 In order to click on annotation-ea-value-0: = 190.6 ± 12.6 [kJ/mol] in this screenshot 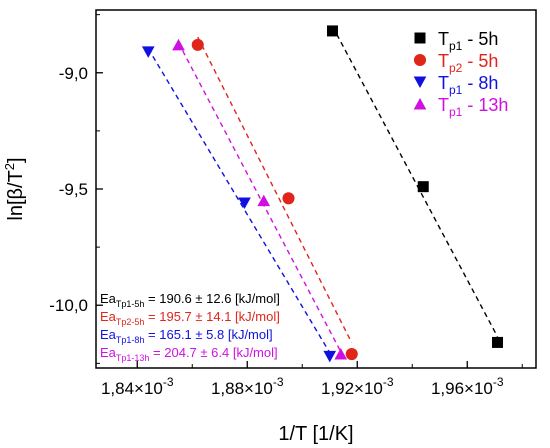, I will do `click(211, 298)`.